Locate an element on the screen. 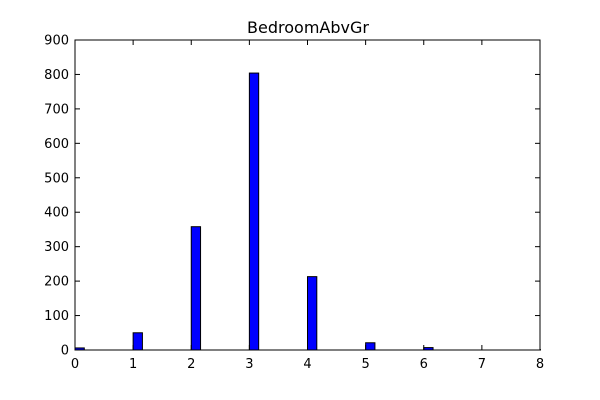  x-tick-label: 1 is located at coordinates (133, 364).